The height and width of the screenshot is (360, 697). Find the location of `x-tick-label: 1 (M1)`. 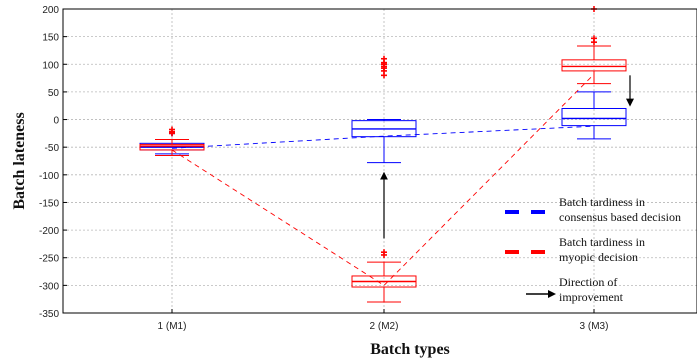

x-tick-label: 1 (M1) is located at coordinates (172, 326).